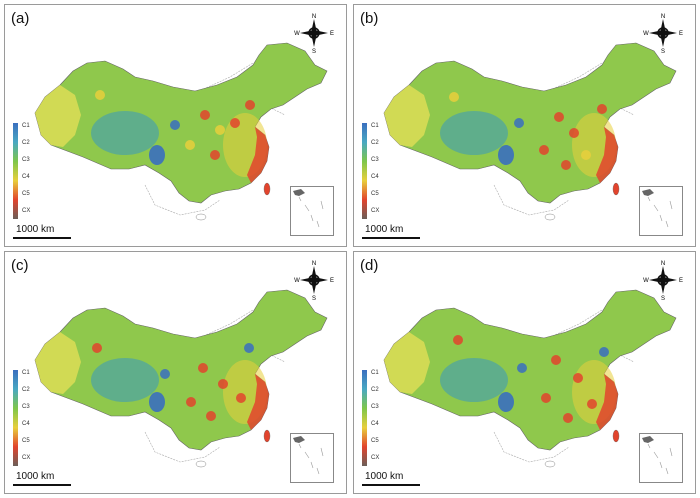 The width and height of the screenshot is (700, 498). Describe the element at coordinates (20, 265) in the screenshot. I see `panel-label: (c)` at that location.